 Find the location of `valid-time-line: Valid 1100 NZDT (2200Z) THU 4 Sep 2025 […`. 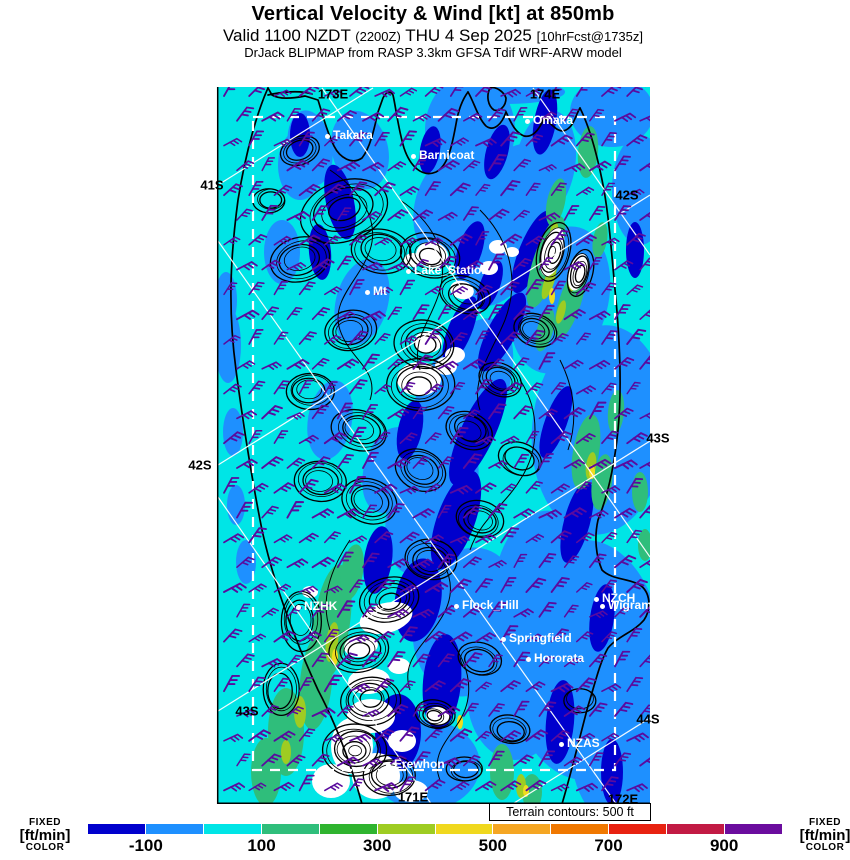

valid-time-line: Valid 1100 NZDT (2200Z) THU 4 Sep 2025 [… is located at coordinates (429, 35).